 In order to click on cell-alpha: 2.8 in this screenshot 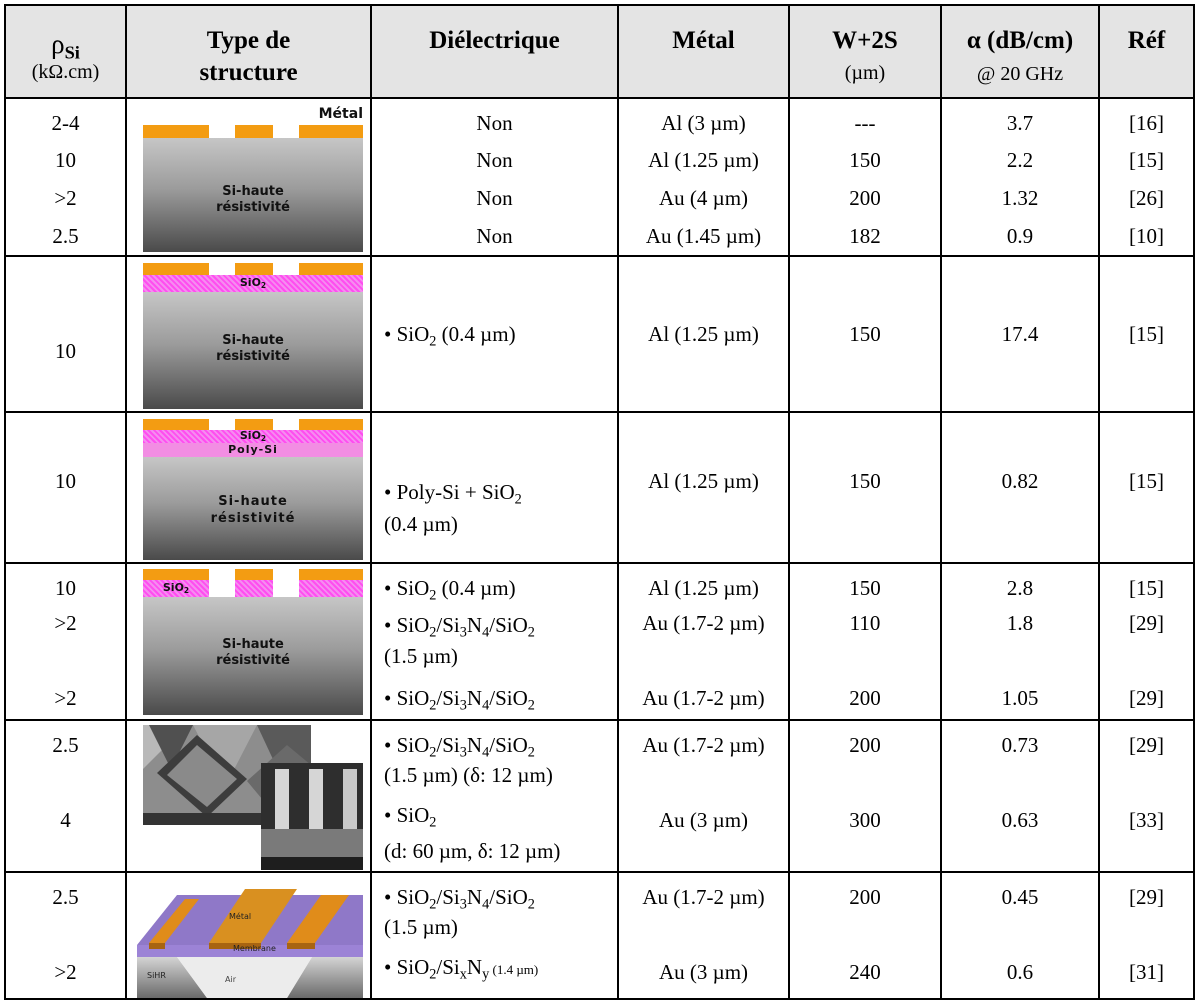, I will do `click(1020, 588)`.